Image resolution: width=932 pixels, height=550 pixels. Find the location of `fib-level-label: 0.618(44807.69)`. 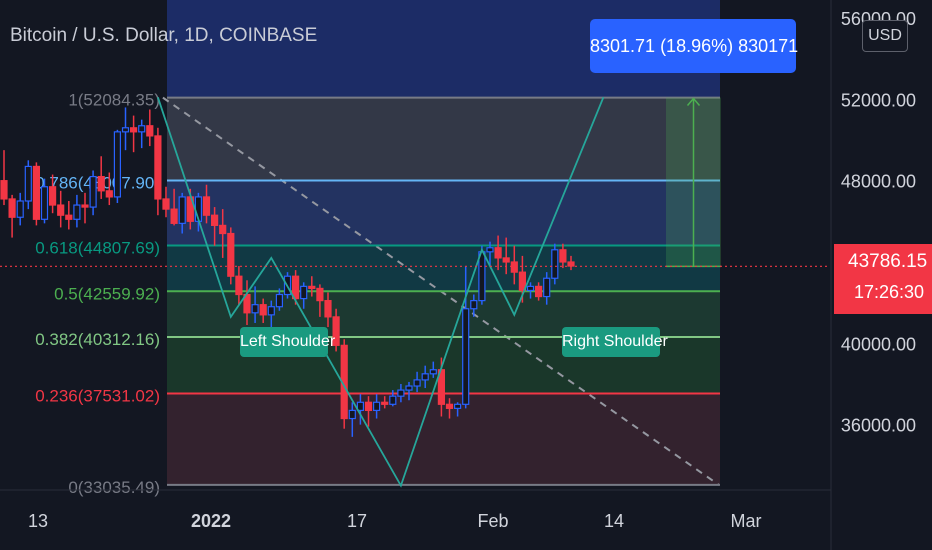

fib-level-label: 0.618(44807.69) is located at coordinates (97, 248).